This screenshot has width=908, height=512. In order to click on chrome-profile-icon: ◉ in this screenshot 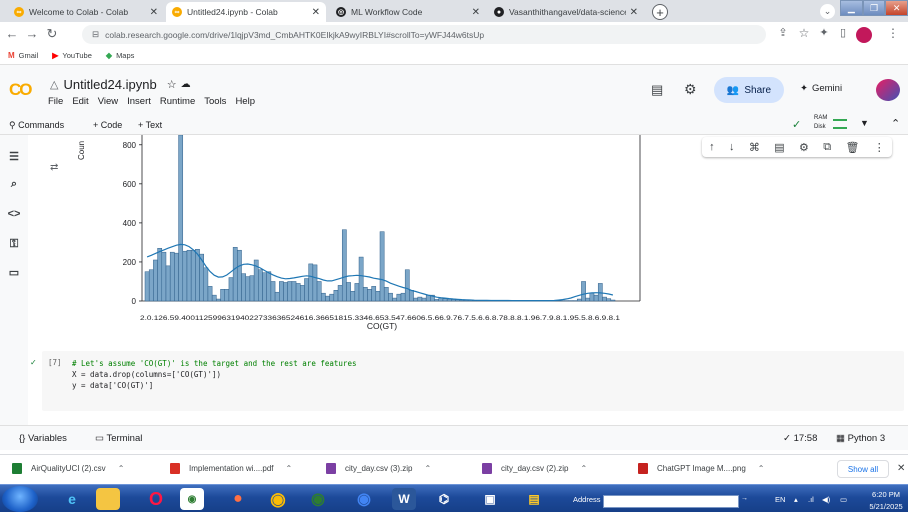, I will do `click(318, 499)`.